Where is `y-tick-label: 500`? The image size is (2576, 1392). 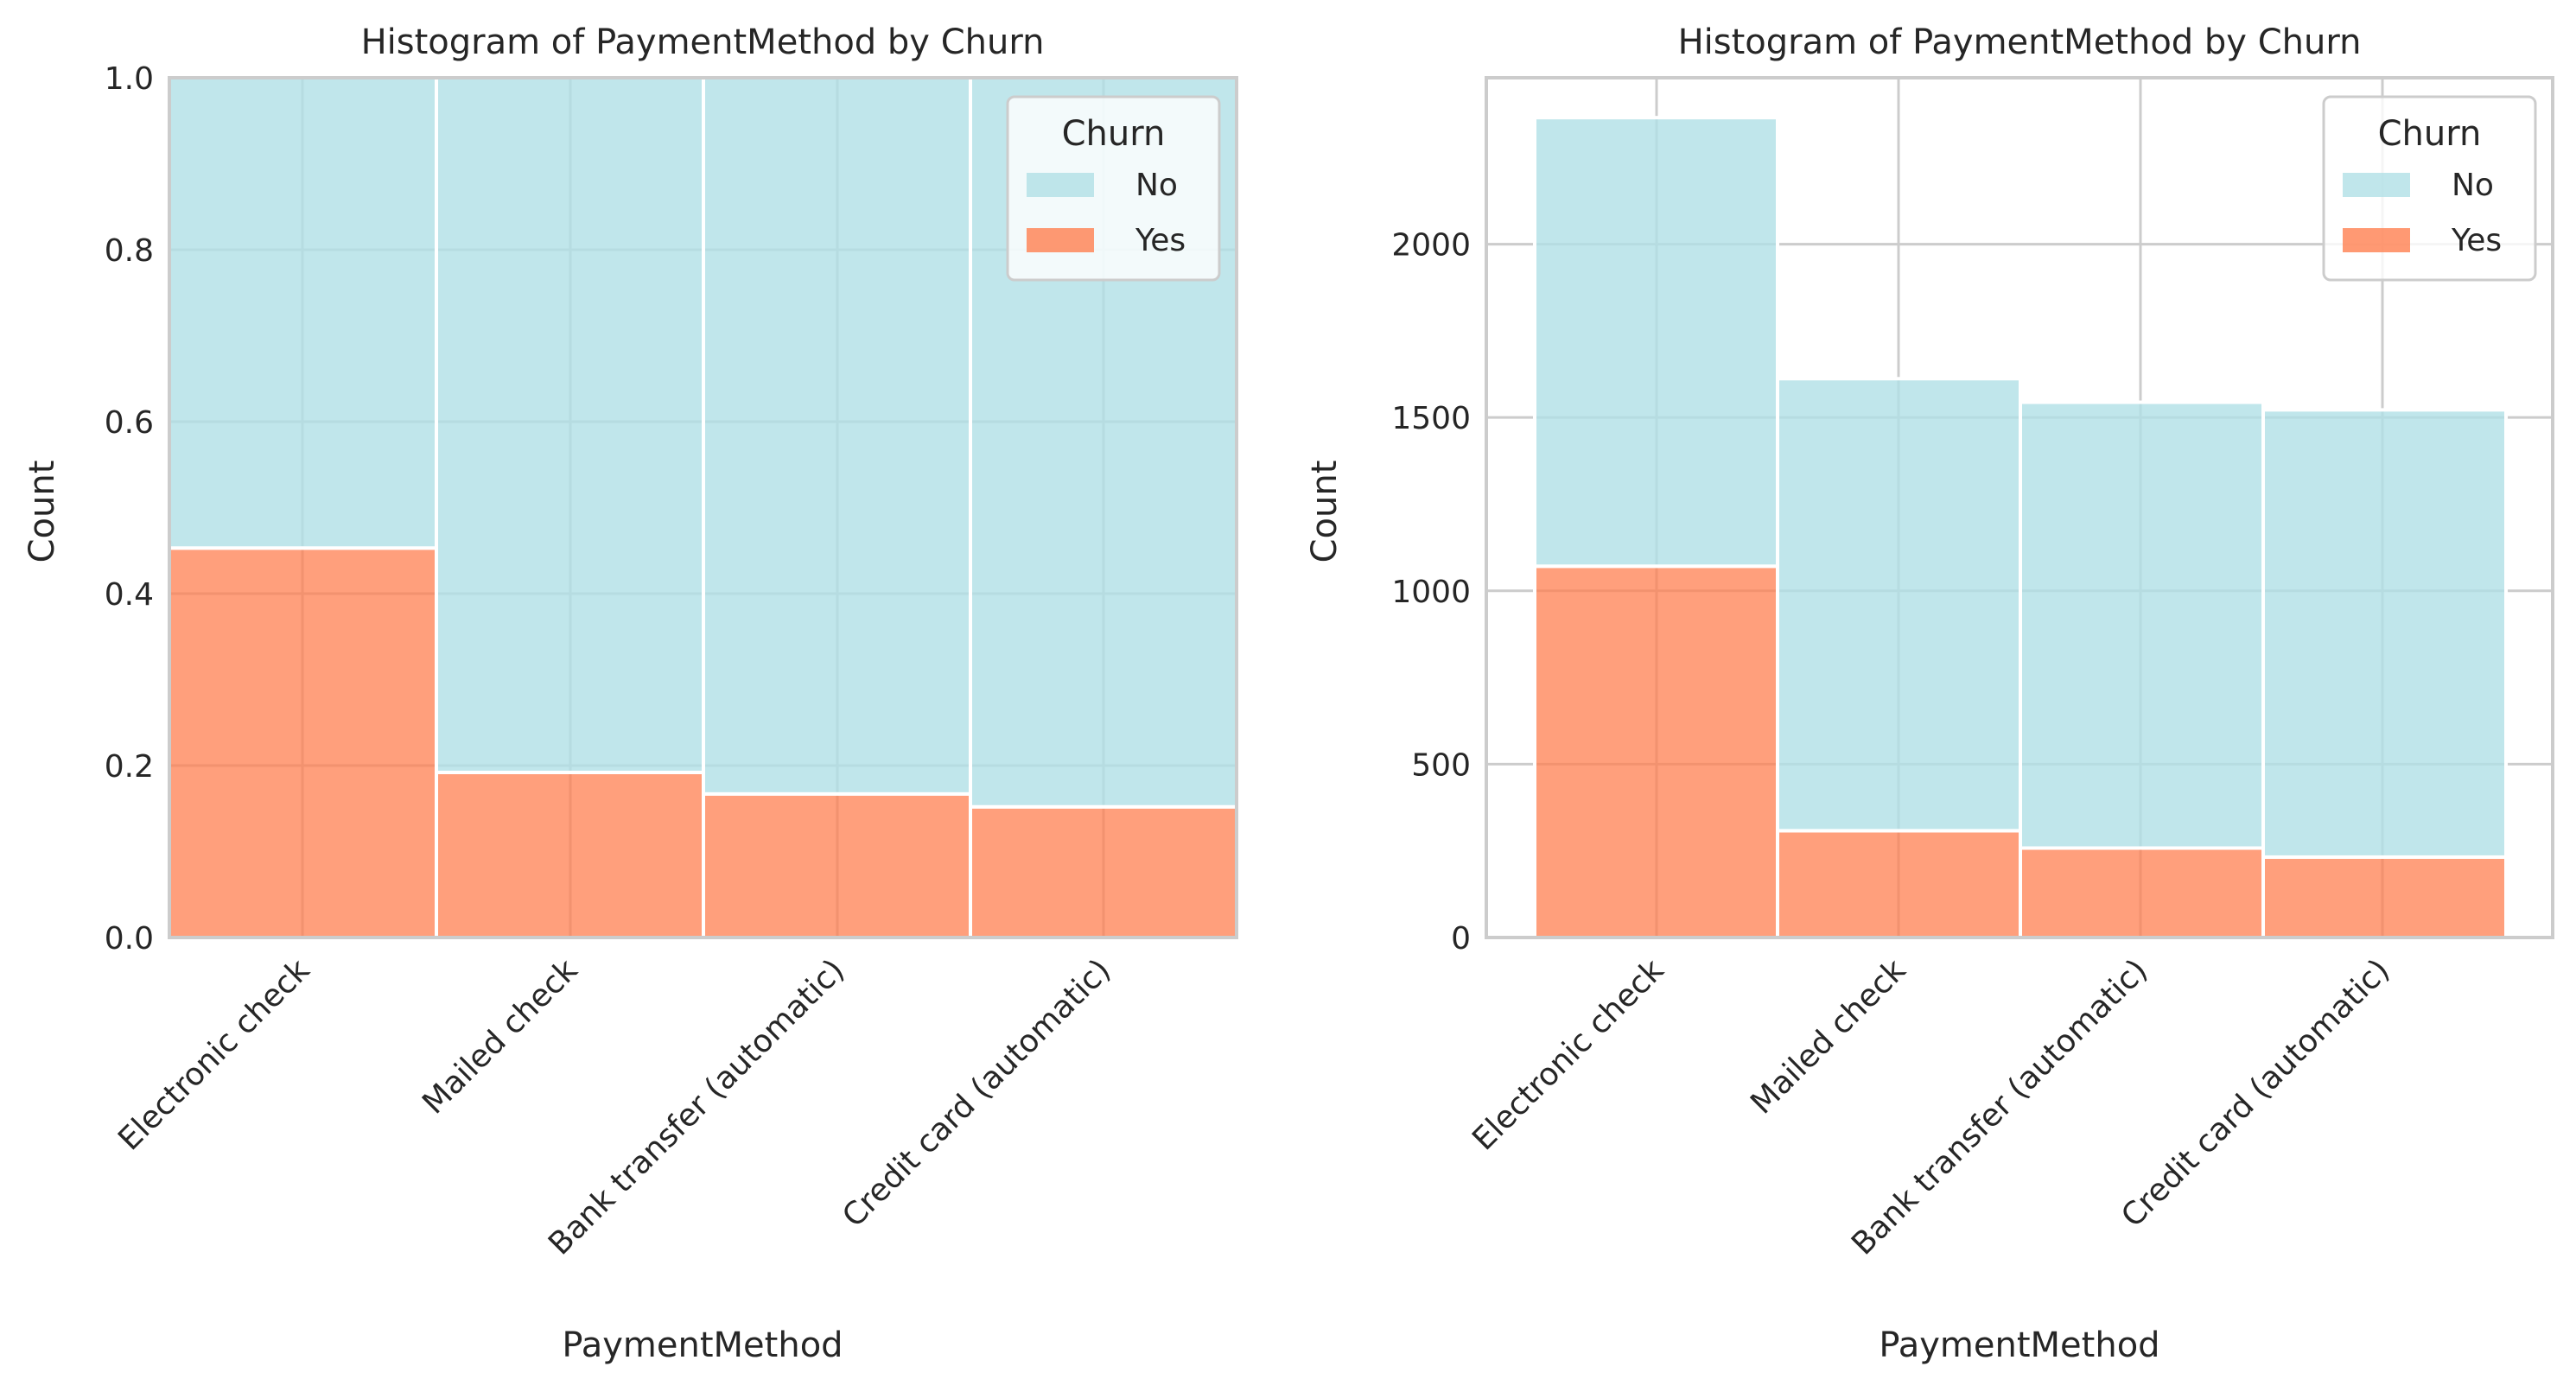
y-tick-label: 500 is located at coordinates (1441, 765).